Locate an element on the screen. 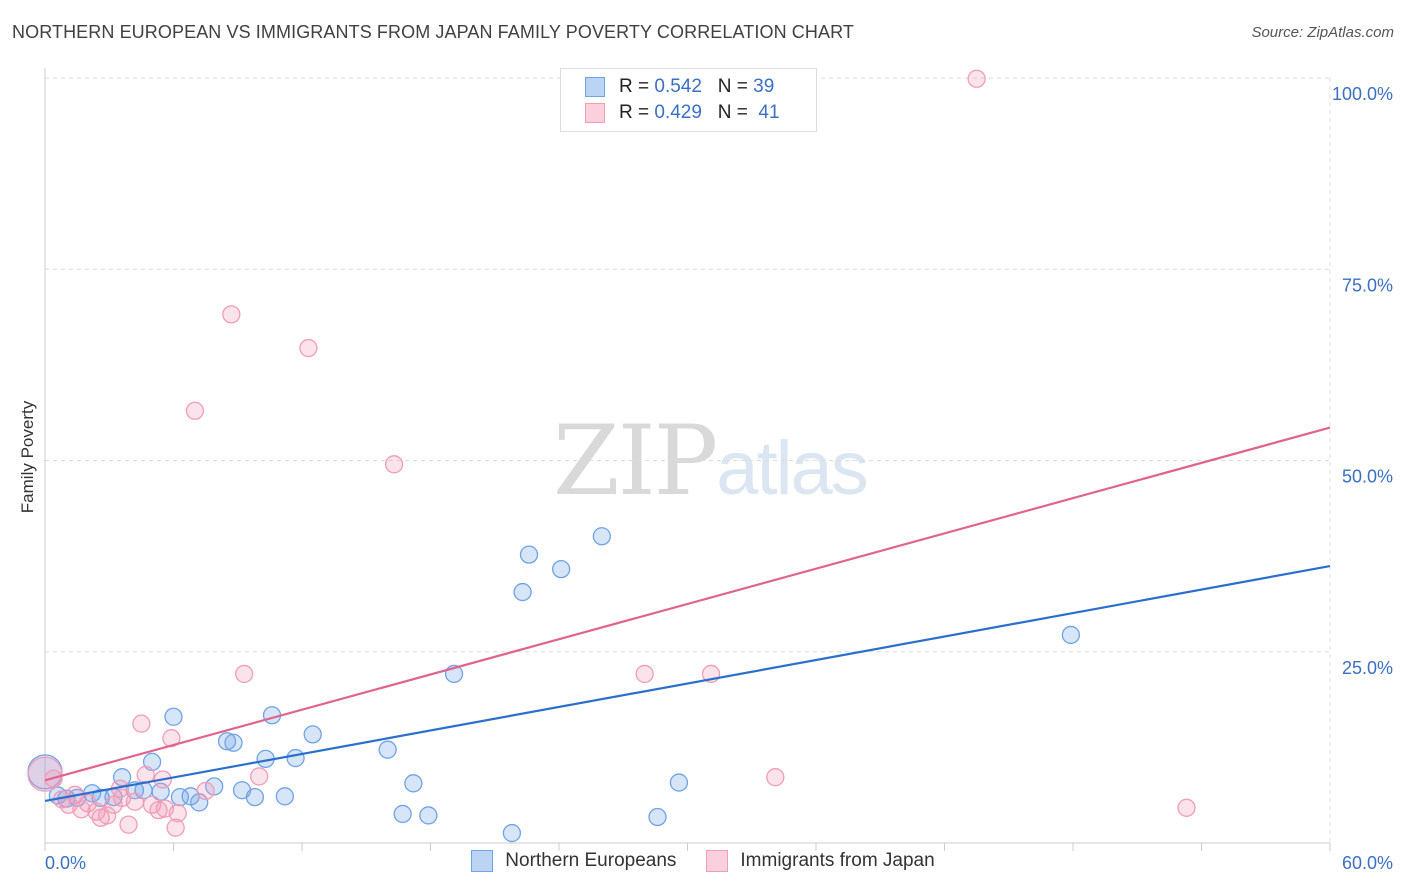 This screenshot has width=1406, height=892. x-tick-label: 60.0% is located at coordinates (1367, 863).